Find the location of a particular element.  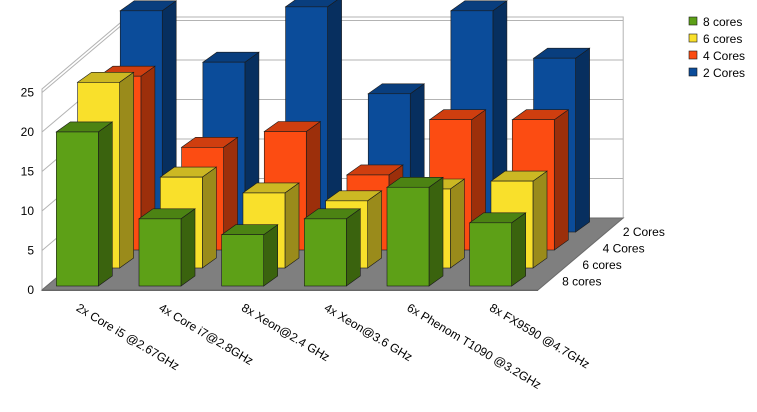

depth-label: 6 cores is located at coordinates (601, 265).